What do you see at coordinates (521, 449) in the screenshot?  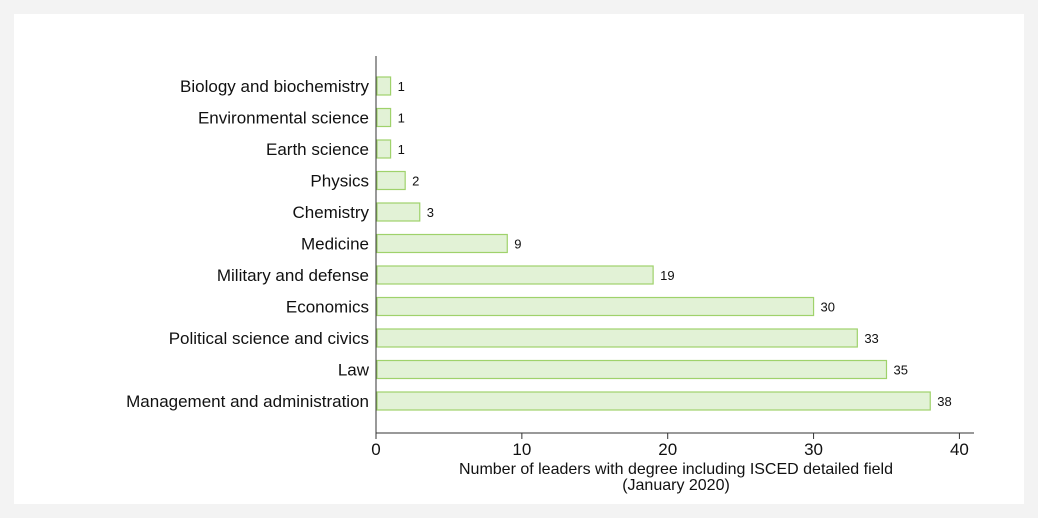 I see `x-tick-label: 10` at bounding box center [521, 449].